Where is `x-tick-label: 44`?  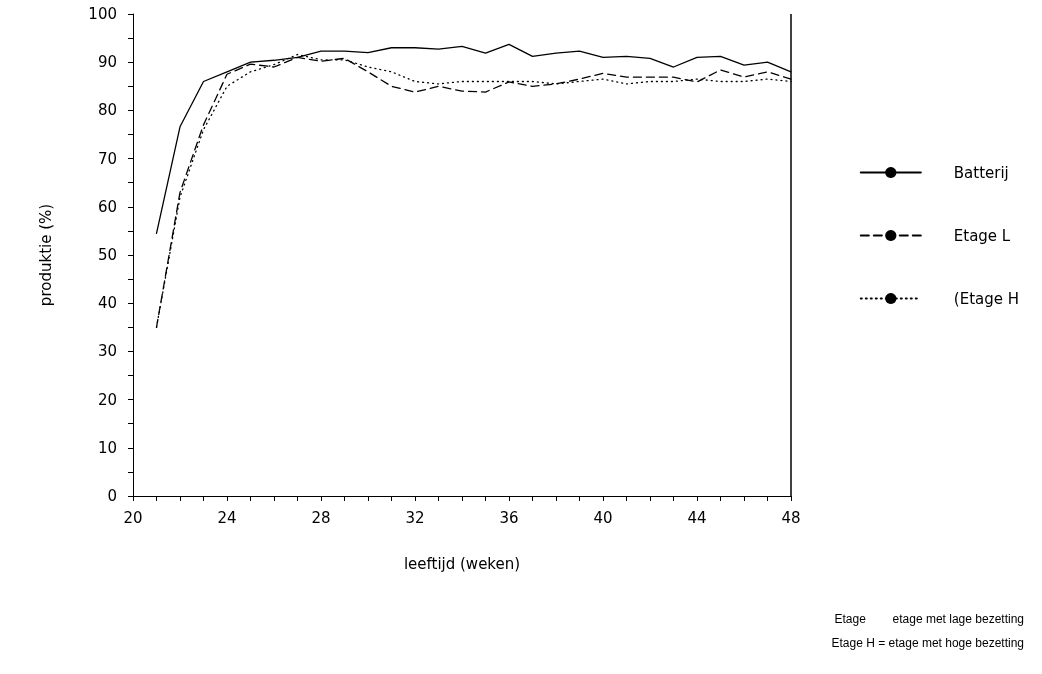 x-tick-label: 44 is located at coordinates (697, 517).